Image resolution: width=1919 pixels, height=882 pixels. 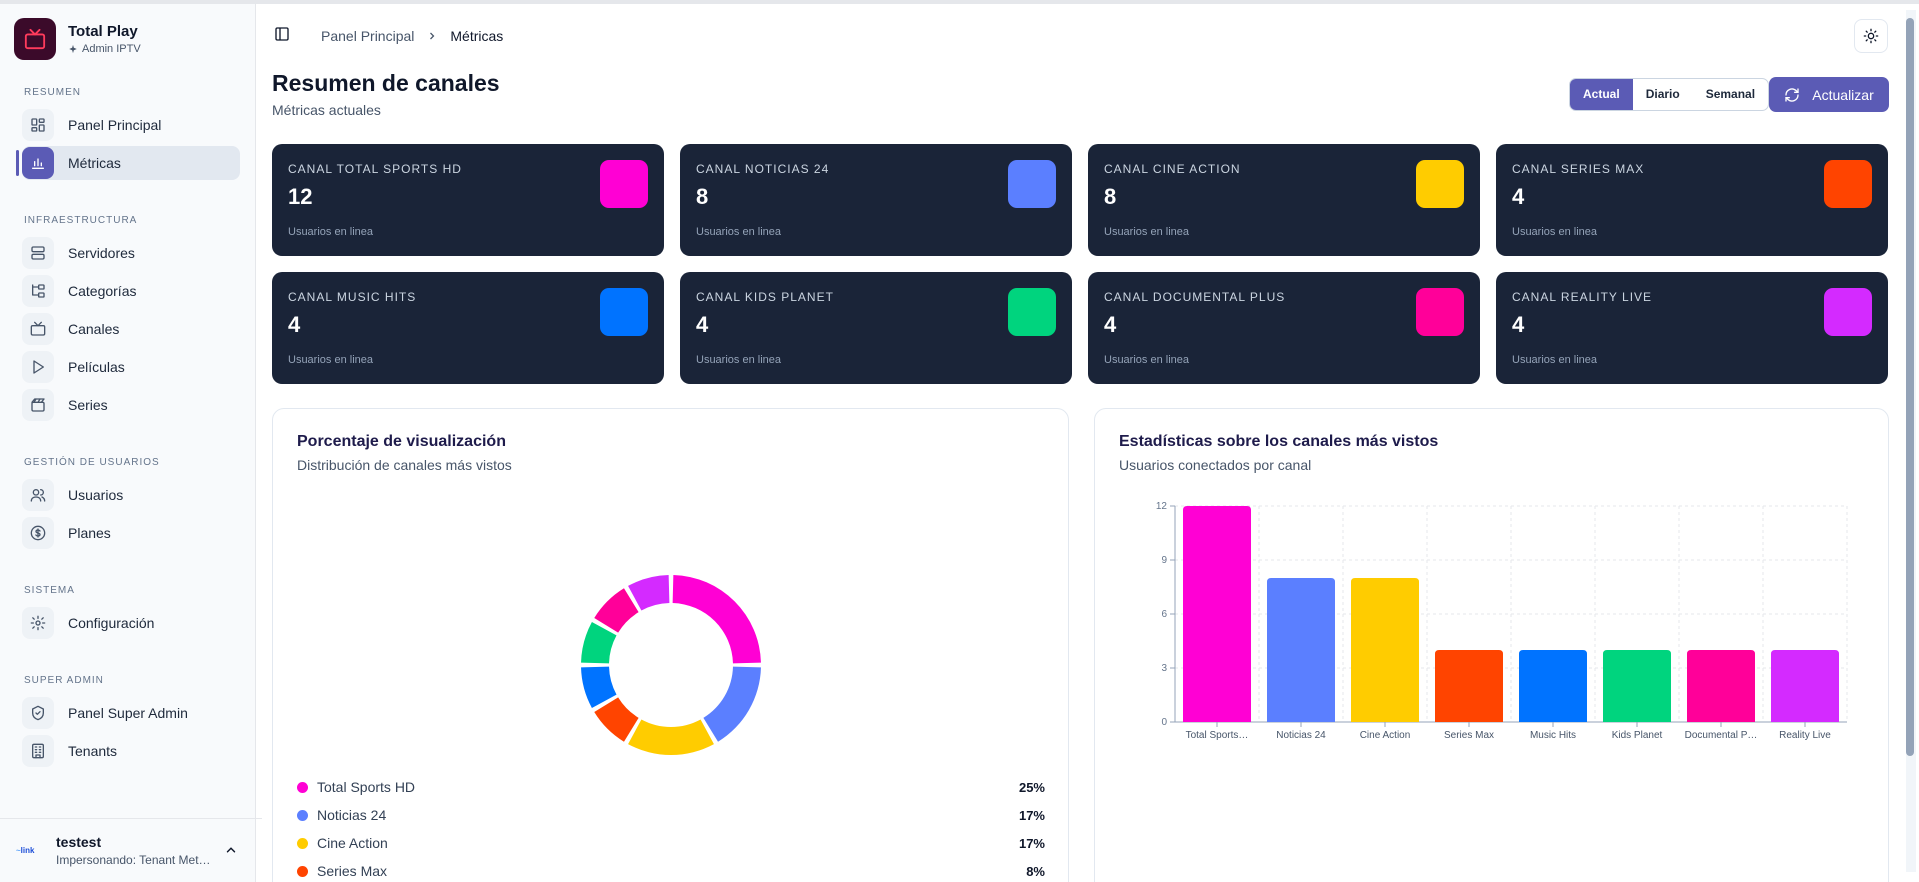 What do you see at coordinates (128, 713) in the screenshot?
I see `sidebar-item-label: Panel Super Admin` at bounding box center [128, 713].